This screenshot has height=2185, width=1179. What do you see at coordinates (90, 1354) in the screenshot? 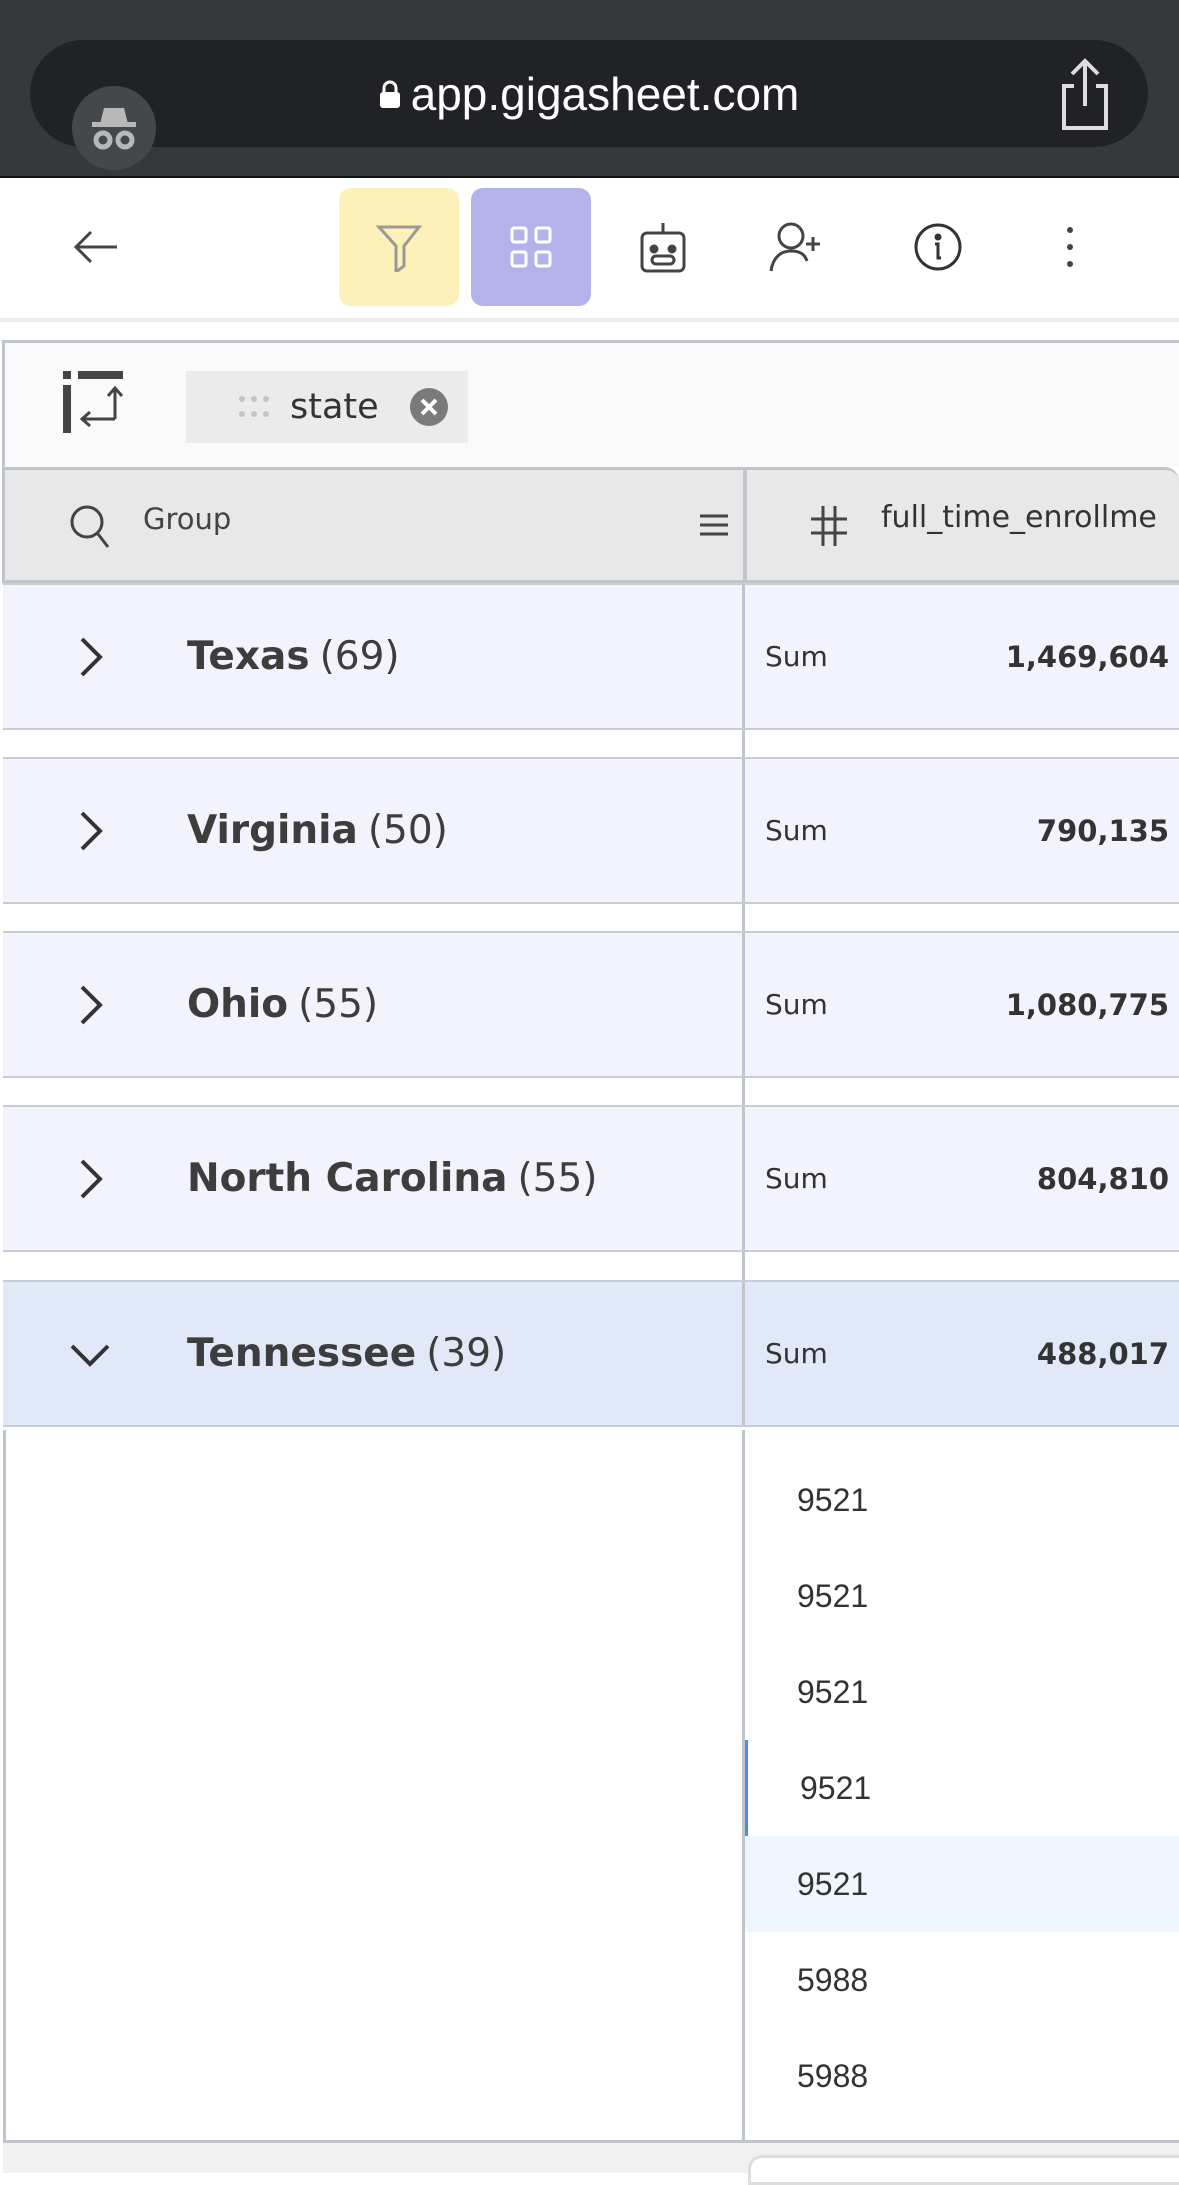
I see `chevron-down-icon` at bounding box center [90, 1354].